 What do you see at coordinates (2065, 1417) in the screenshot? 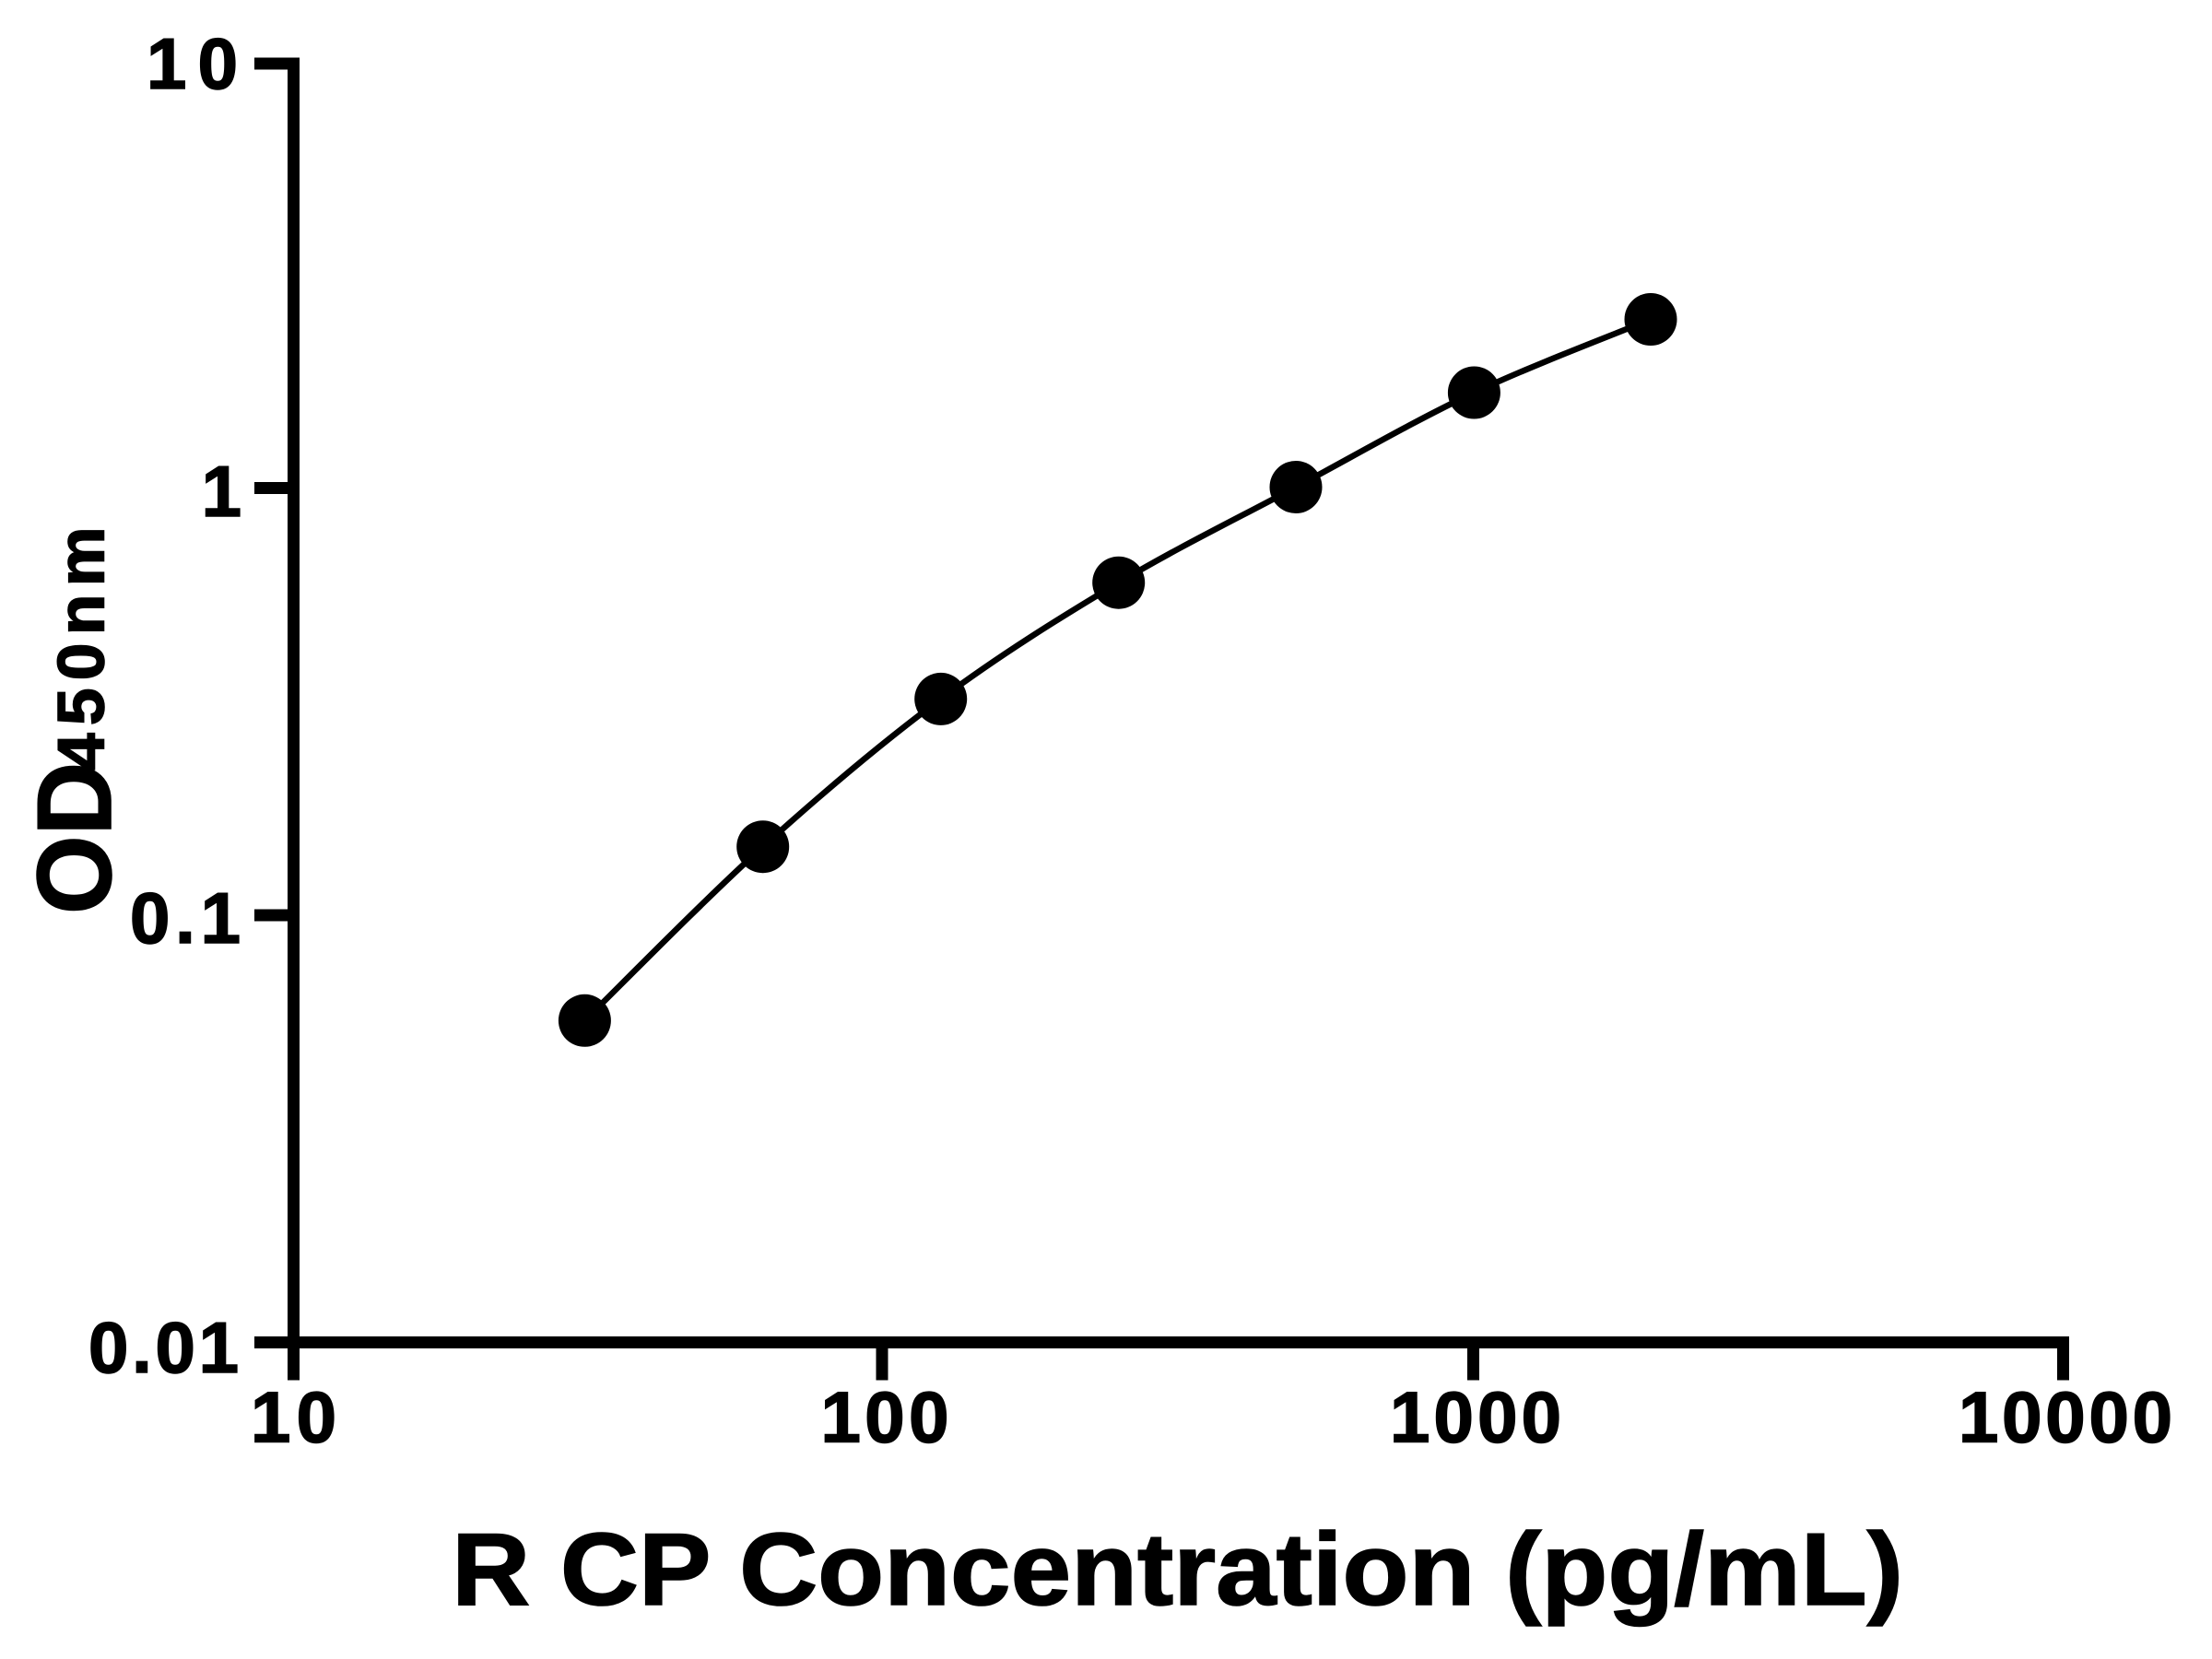
I see `svg-text: 10000` at bounding box center [2065, 1417].